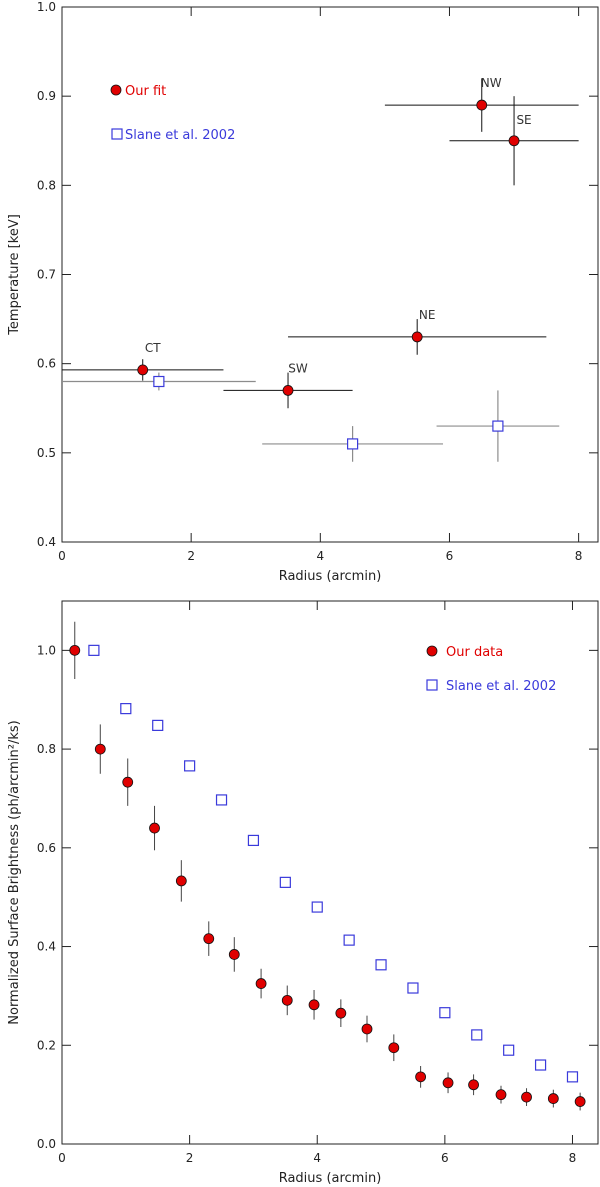  What do you see at coordinates (573, 1158) in the screenshot?
I see `sb-x-tick-label: 8` at bounding box center [573, 1158].